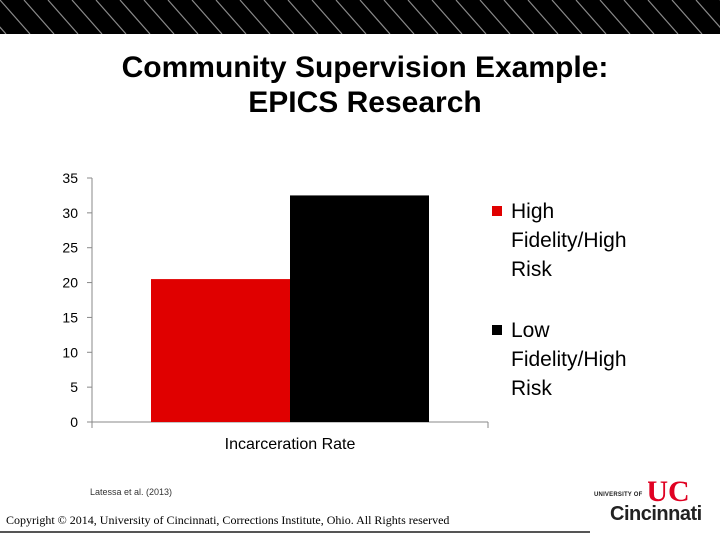 Image resolution: width=720 pixels, height=540 pixels. I want to click on slide-title-line-2: EPICS Research, so click(365, 102).